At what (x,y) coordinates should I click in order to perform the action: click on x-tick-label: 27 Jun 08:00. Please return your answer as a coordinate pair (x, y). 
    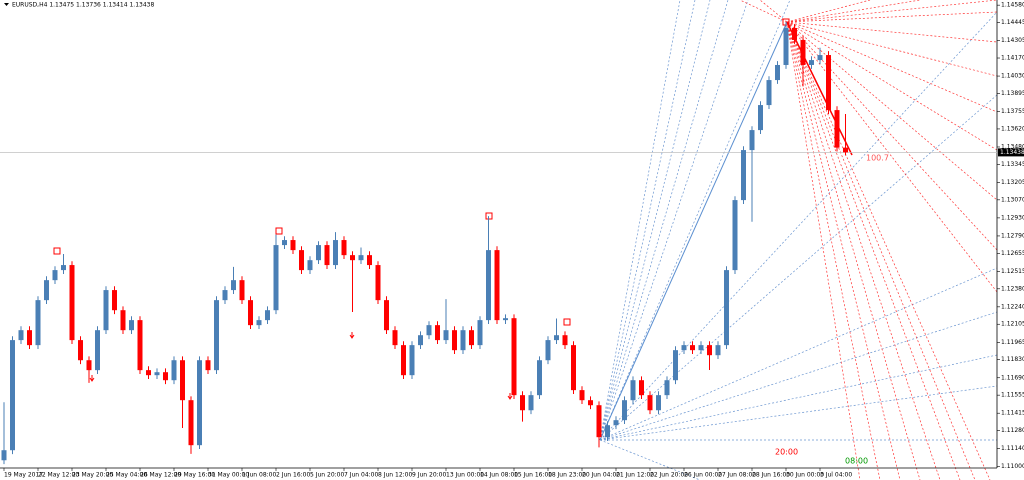
    Looking at the image, I should click on (737, 475).